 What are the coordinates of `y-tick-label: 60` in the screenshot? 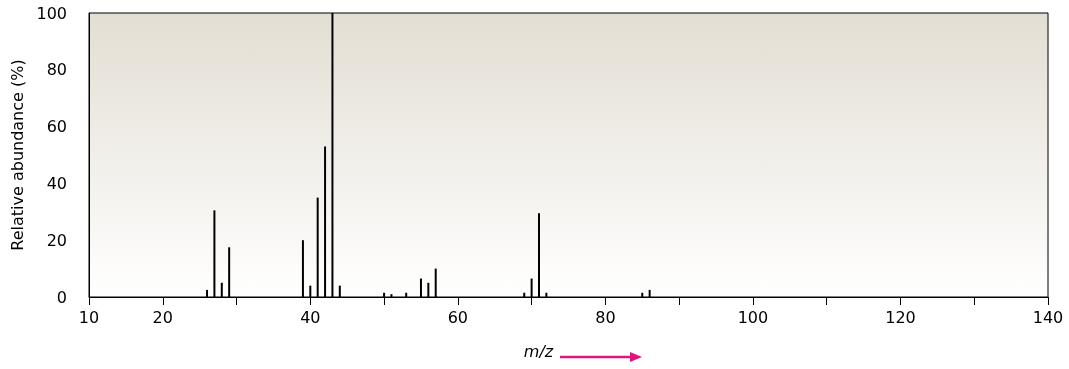 It's located at (56, 127).